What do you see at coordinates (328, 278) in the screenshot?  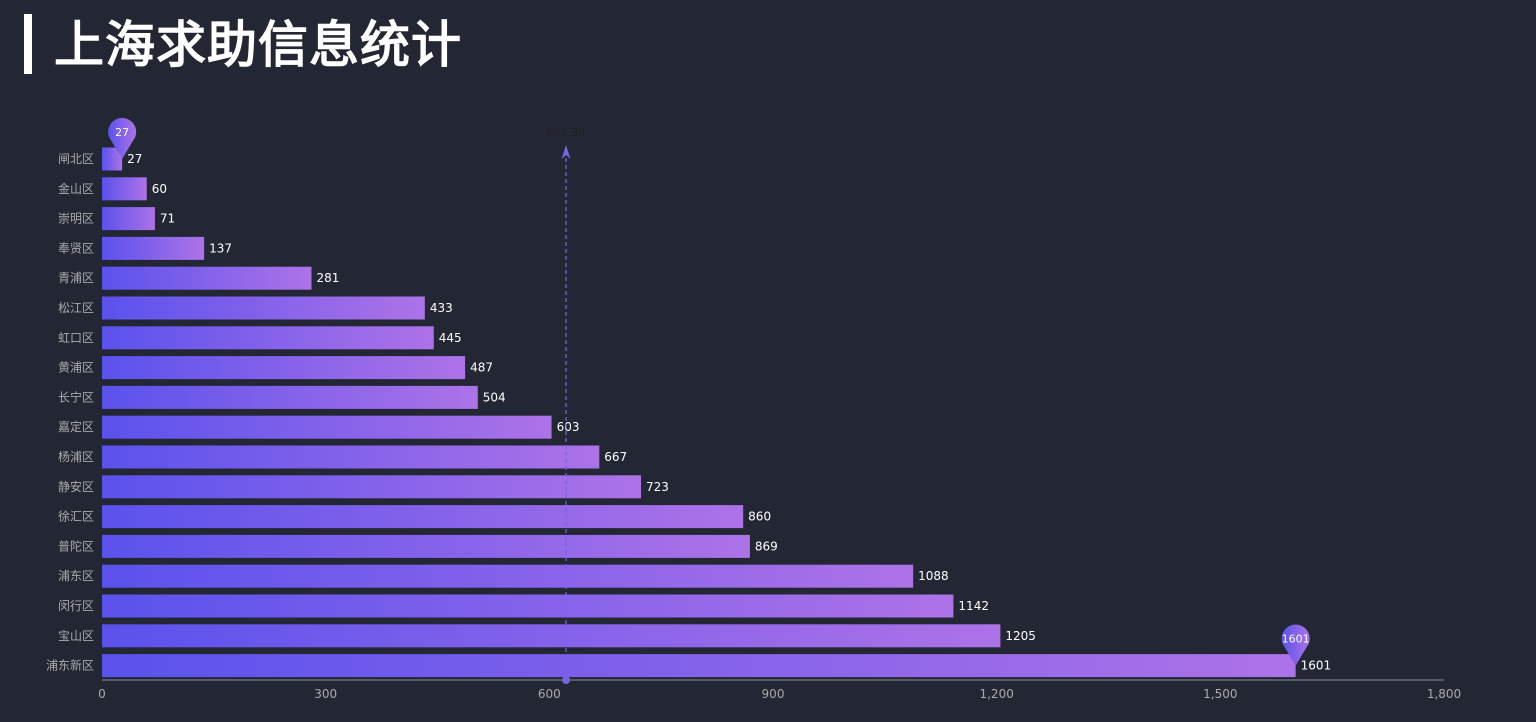 I see `value-label: 281` at bounding box center [328, 278].